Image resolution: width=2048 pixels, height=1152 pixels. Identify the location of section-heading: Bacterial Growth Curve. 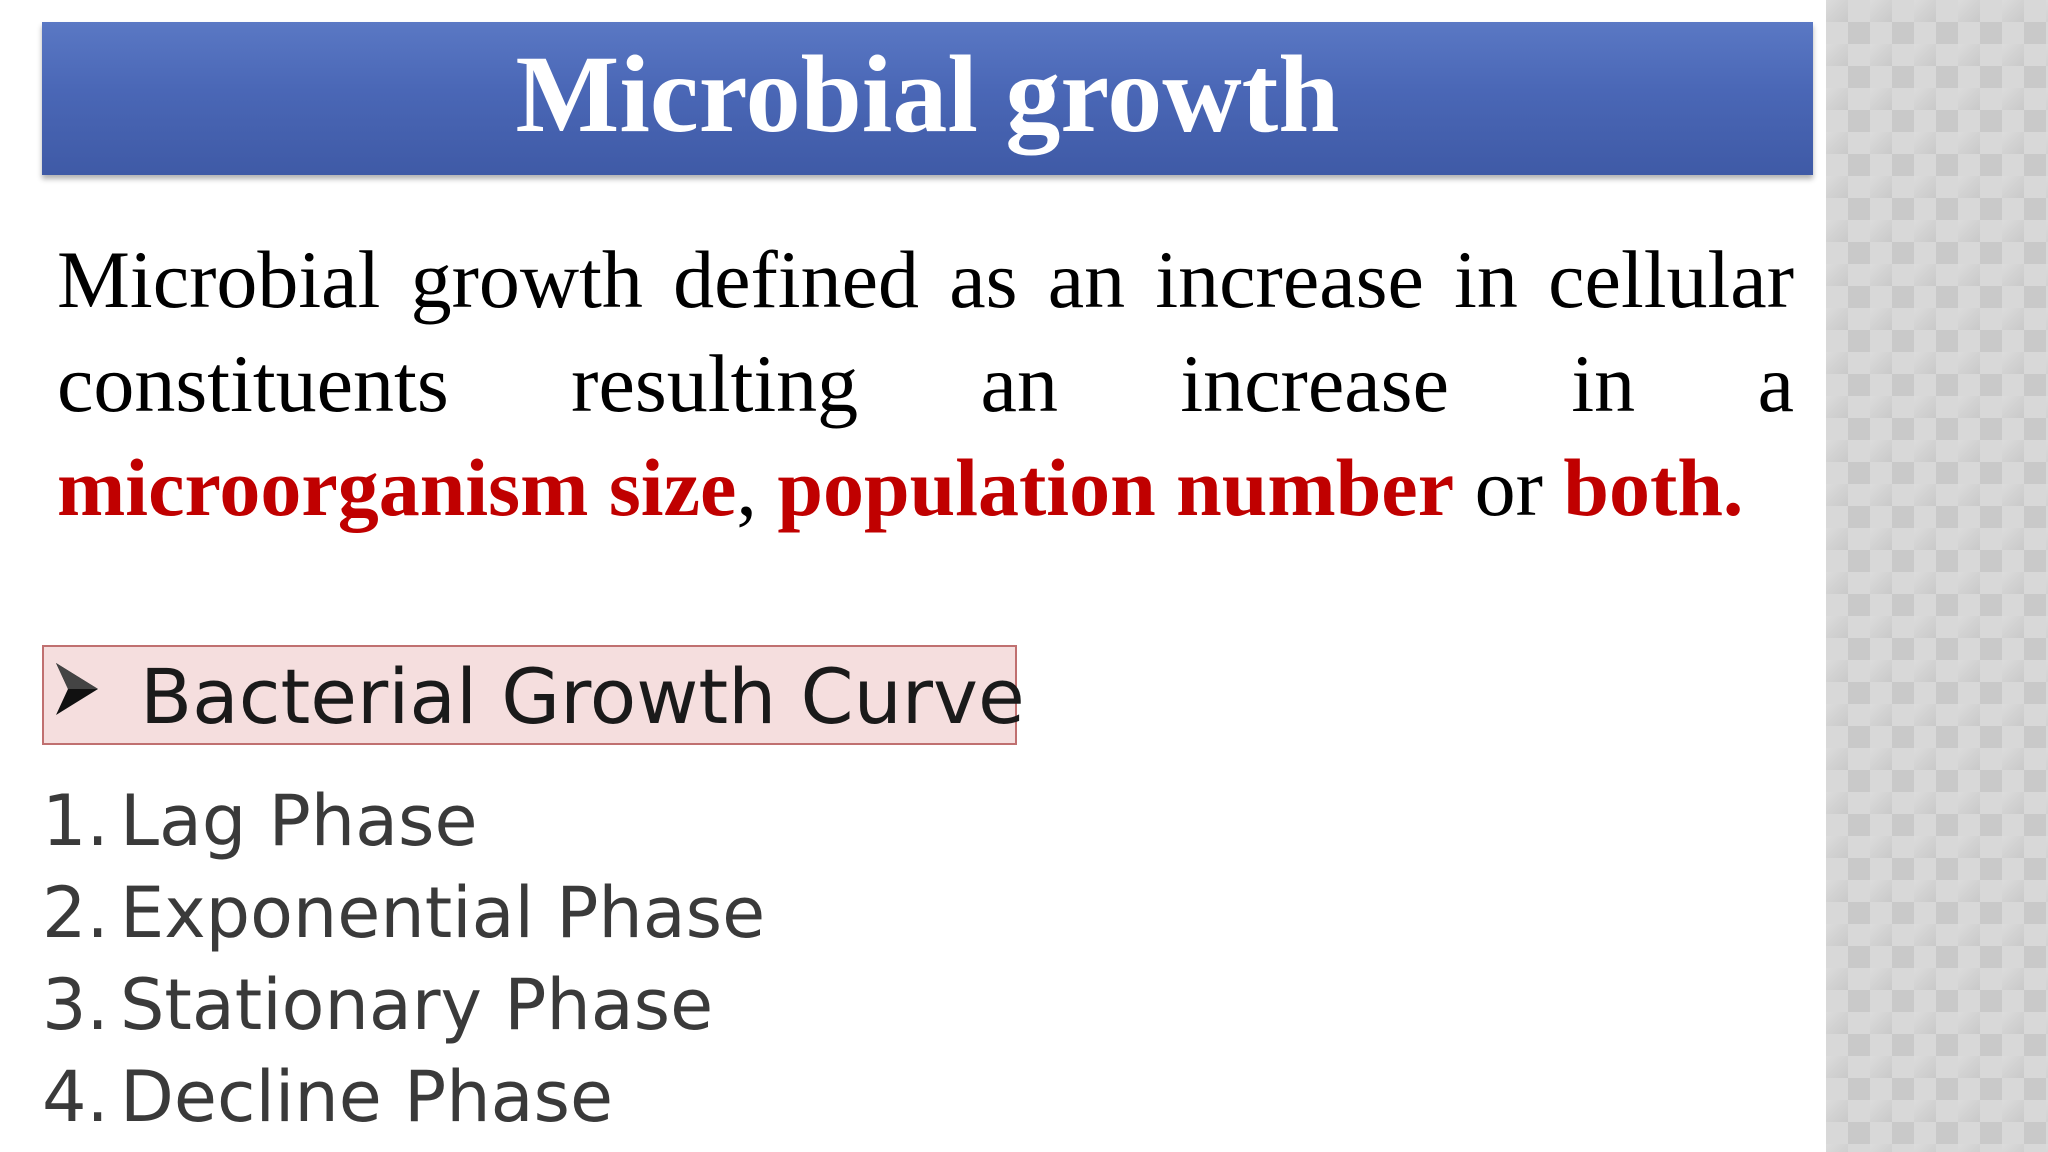
(582, 696).